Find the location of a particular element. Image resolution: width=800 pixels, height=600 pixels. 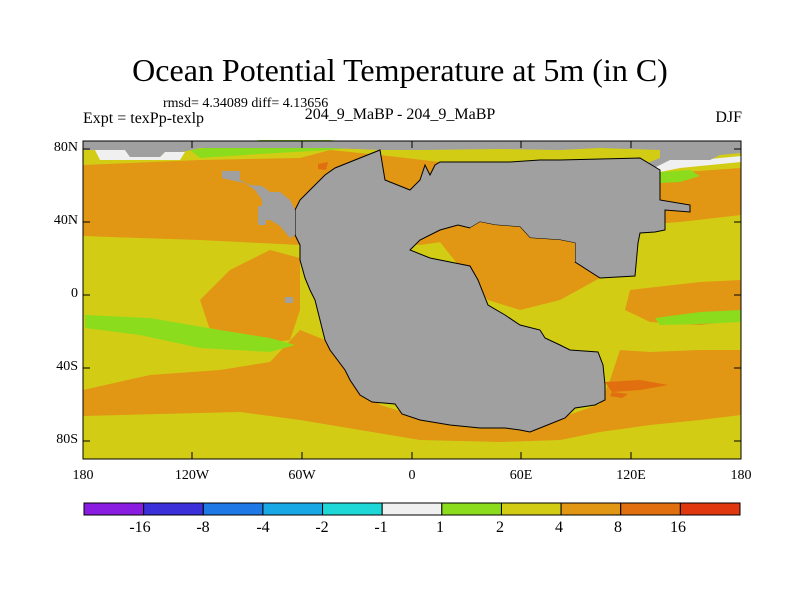

southern-warm-spot is located at coordinates (636, 386).